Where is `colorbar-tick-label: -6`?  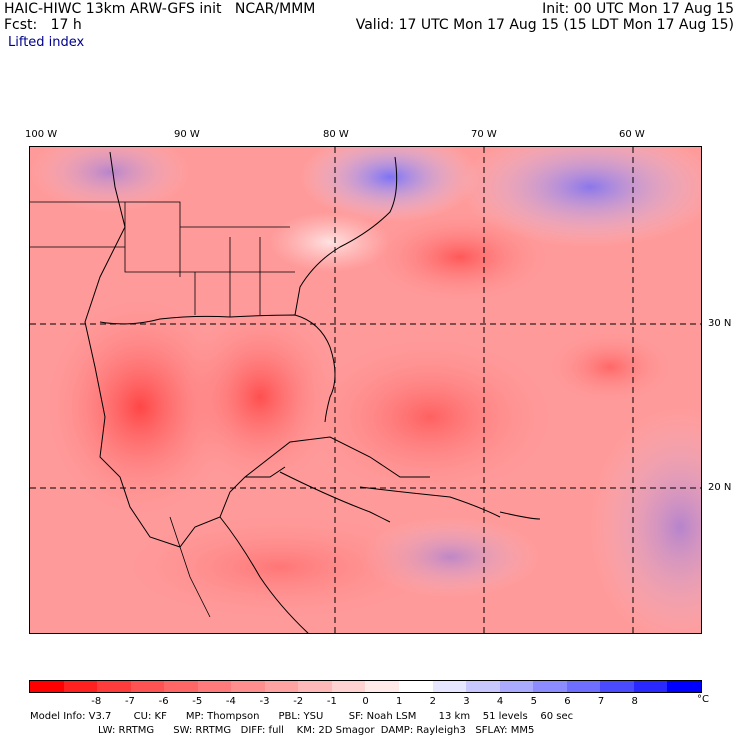 colorbar-tick-label: -6 is located at coordinates (163, 701).